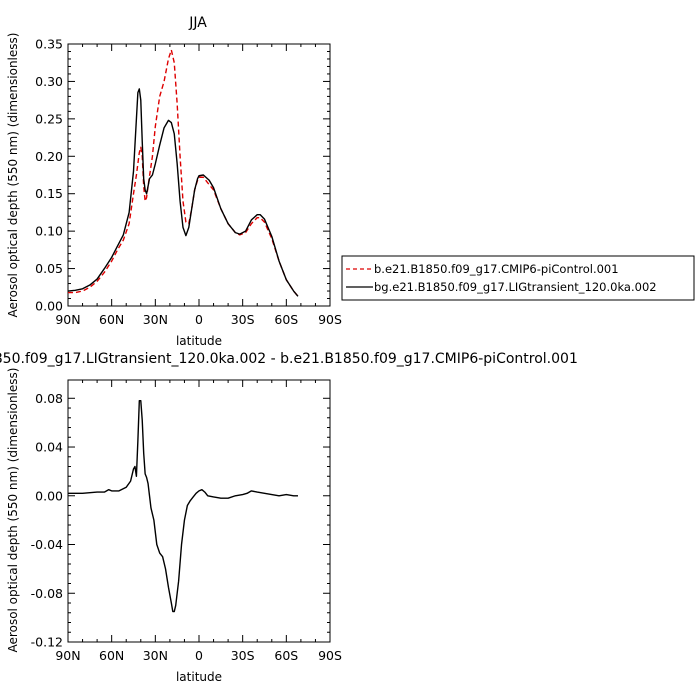 The height and width of the screenshot is (700, 700). I want to click on bottom-x-tick-label: 60N, so click(111, 655).